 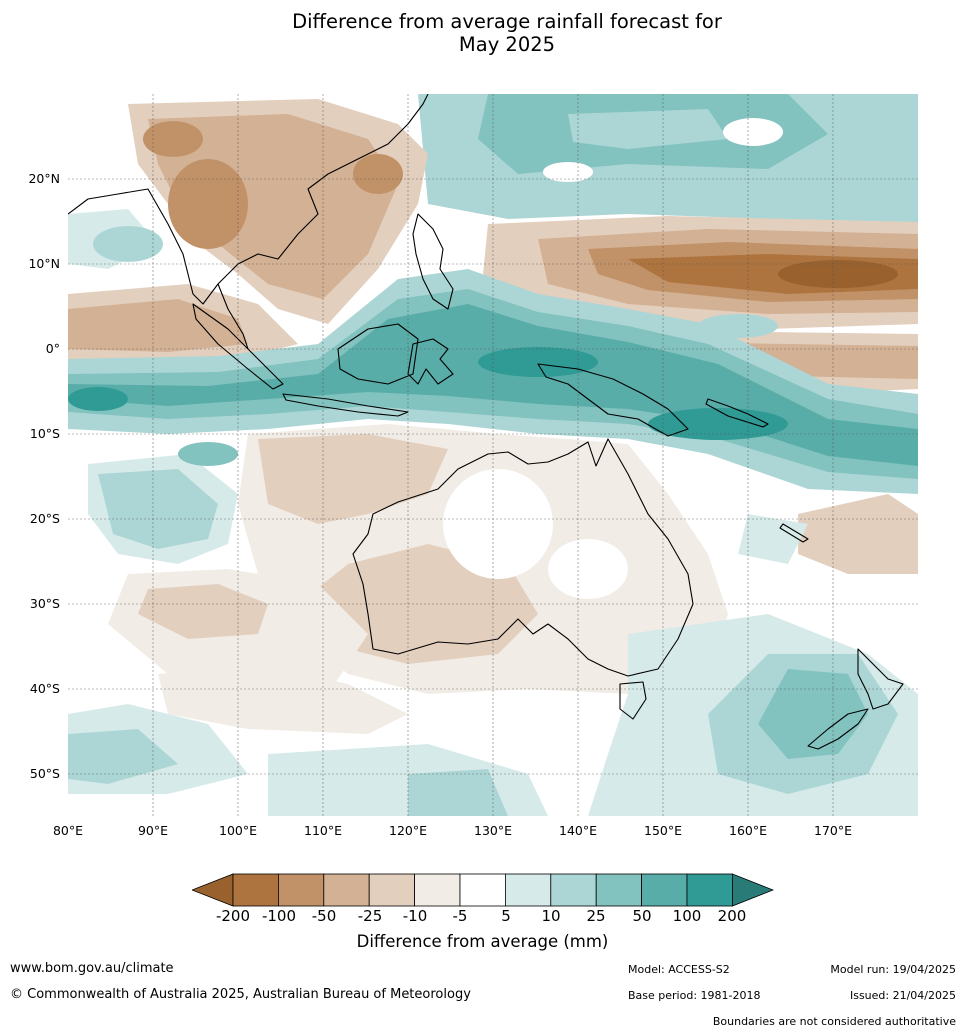 I want to click on new-guinea-coastline, so click(x=613, y=400).